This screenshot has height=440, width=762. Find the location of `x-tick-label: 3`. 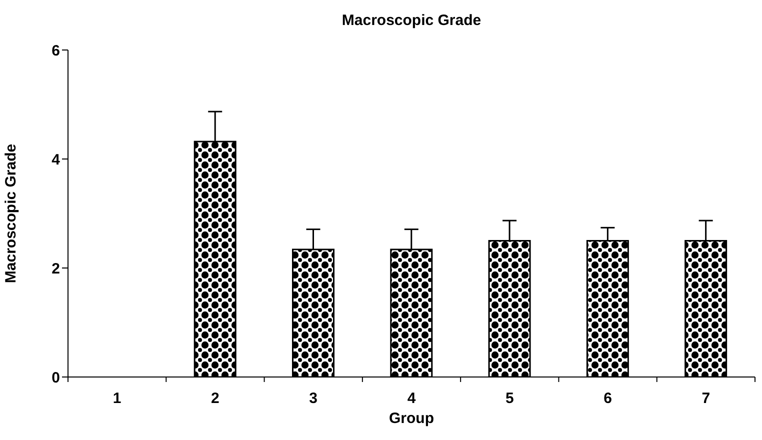

x-tick-label: 3 is located at coordinates (313, 398).